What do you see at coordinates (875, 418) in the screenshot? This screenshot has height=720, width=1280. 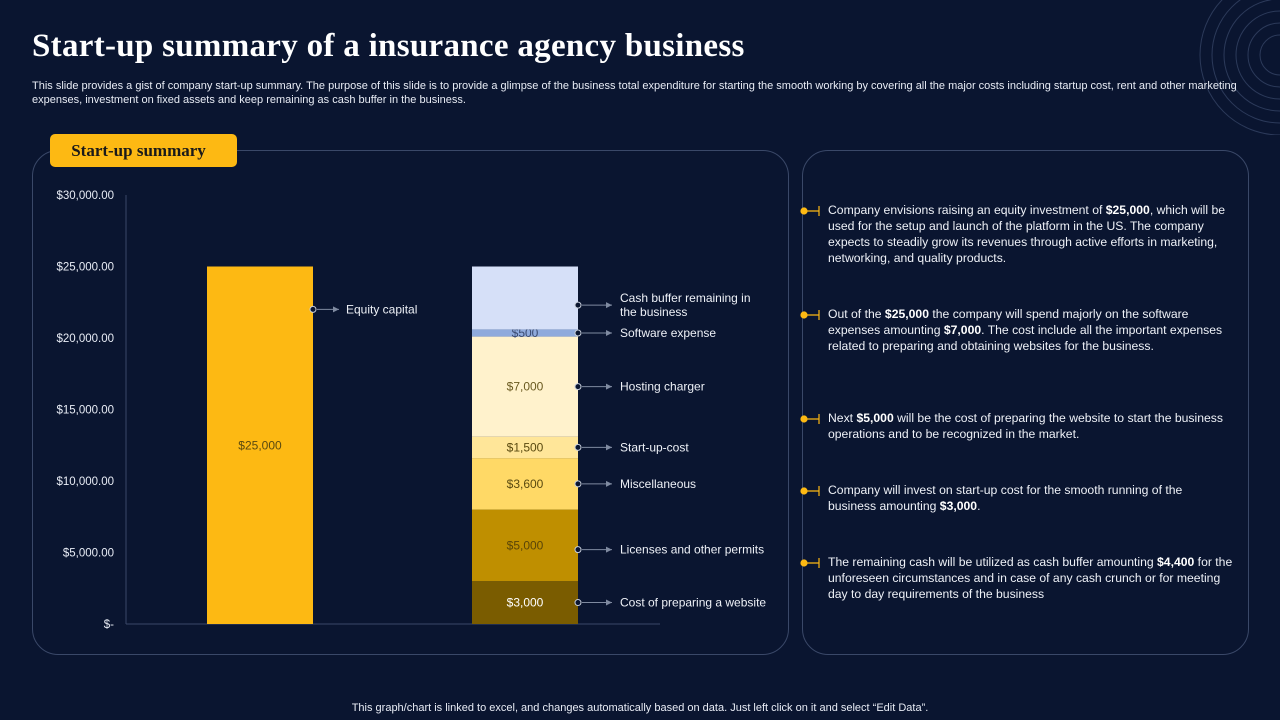 I see `note-highlight: $5,000` at bounding box center [875, 418].